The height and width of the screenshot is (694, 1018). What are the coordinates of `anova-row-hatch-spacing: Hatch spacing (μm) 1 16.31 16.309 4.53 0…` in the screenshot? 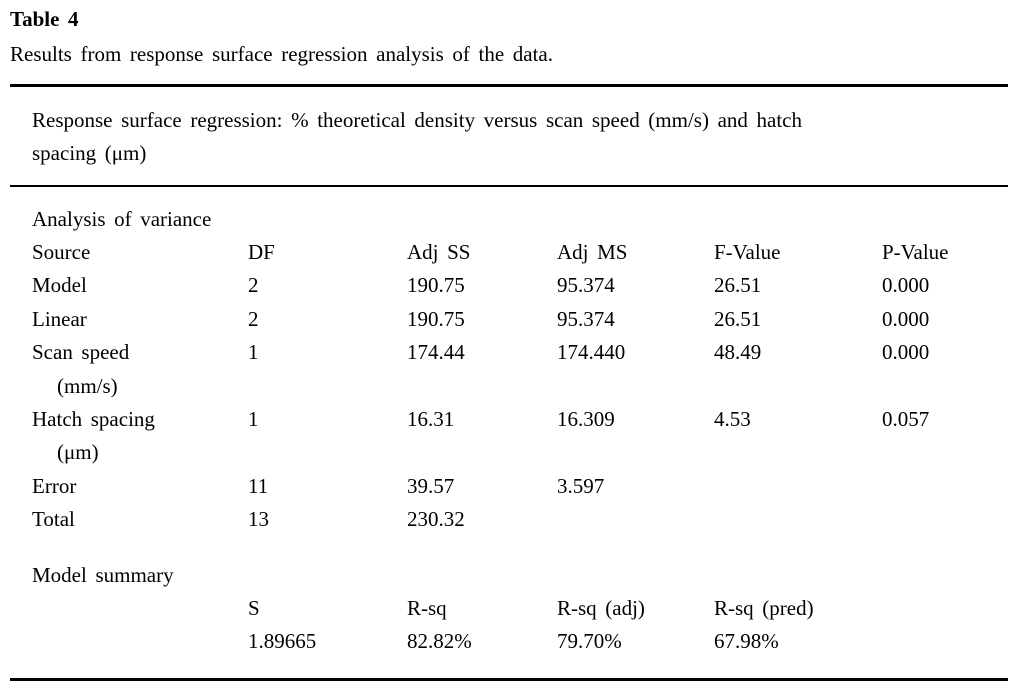 It's located at (509, 436).